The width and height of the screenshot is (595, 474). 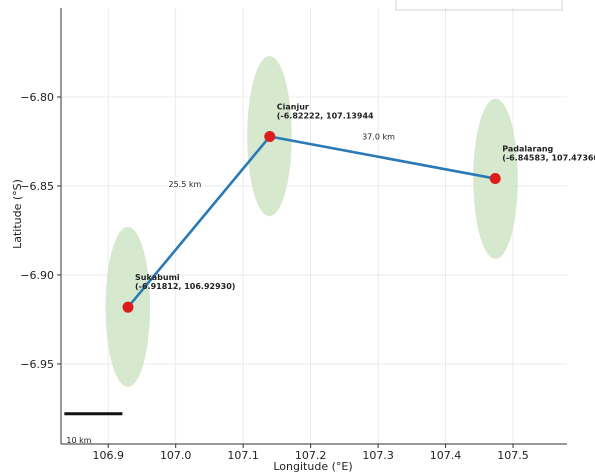 What do you see at coordinates (513, 455) in the screenshot?
I see `x-tick-label: 107.5` at bounding box center [513, 455].